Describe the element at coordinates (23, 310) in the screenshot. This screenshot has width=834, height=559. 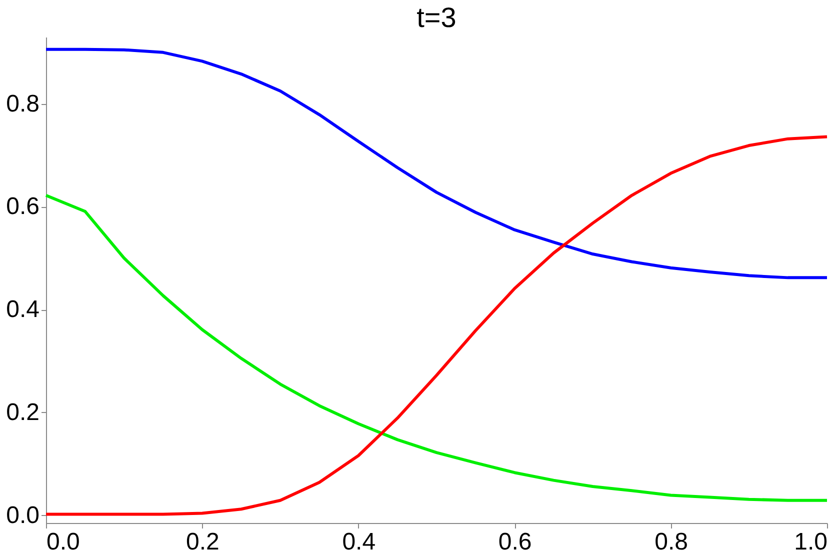
I see `y-tick-label: 0.4` at that location.